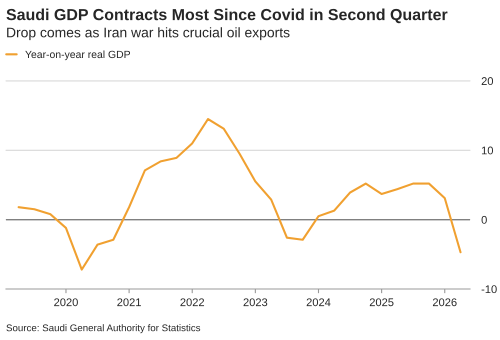 This screenshot has width=500, height=340. I want to click on y-tick-label: 20, so click(488, 81).